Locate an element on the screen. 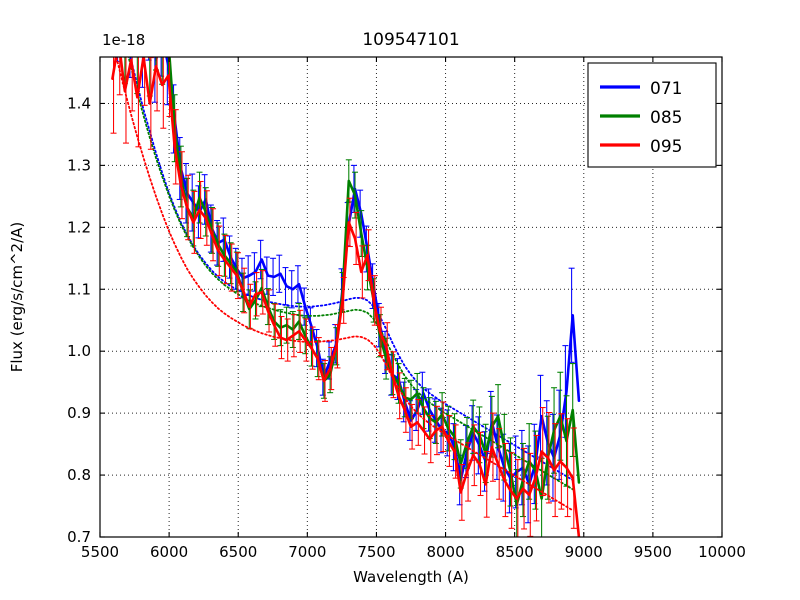 Image resolution: width=800 pixels, height=600 pixels. legend-label-095: 095 is located at coordinates (666, 147).